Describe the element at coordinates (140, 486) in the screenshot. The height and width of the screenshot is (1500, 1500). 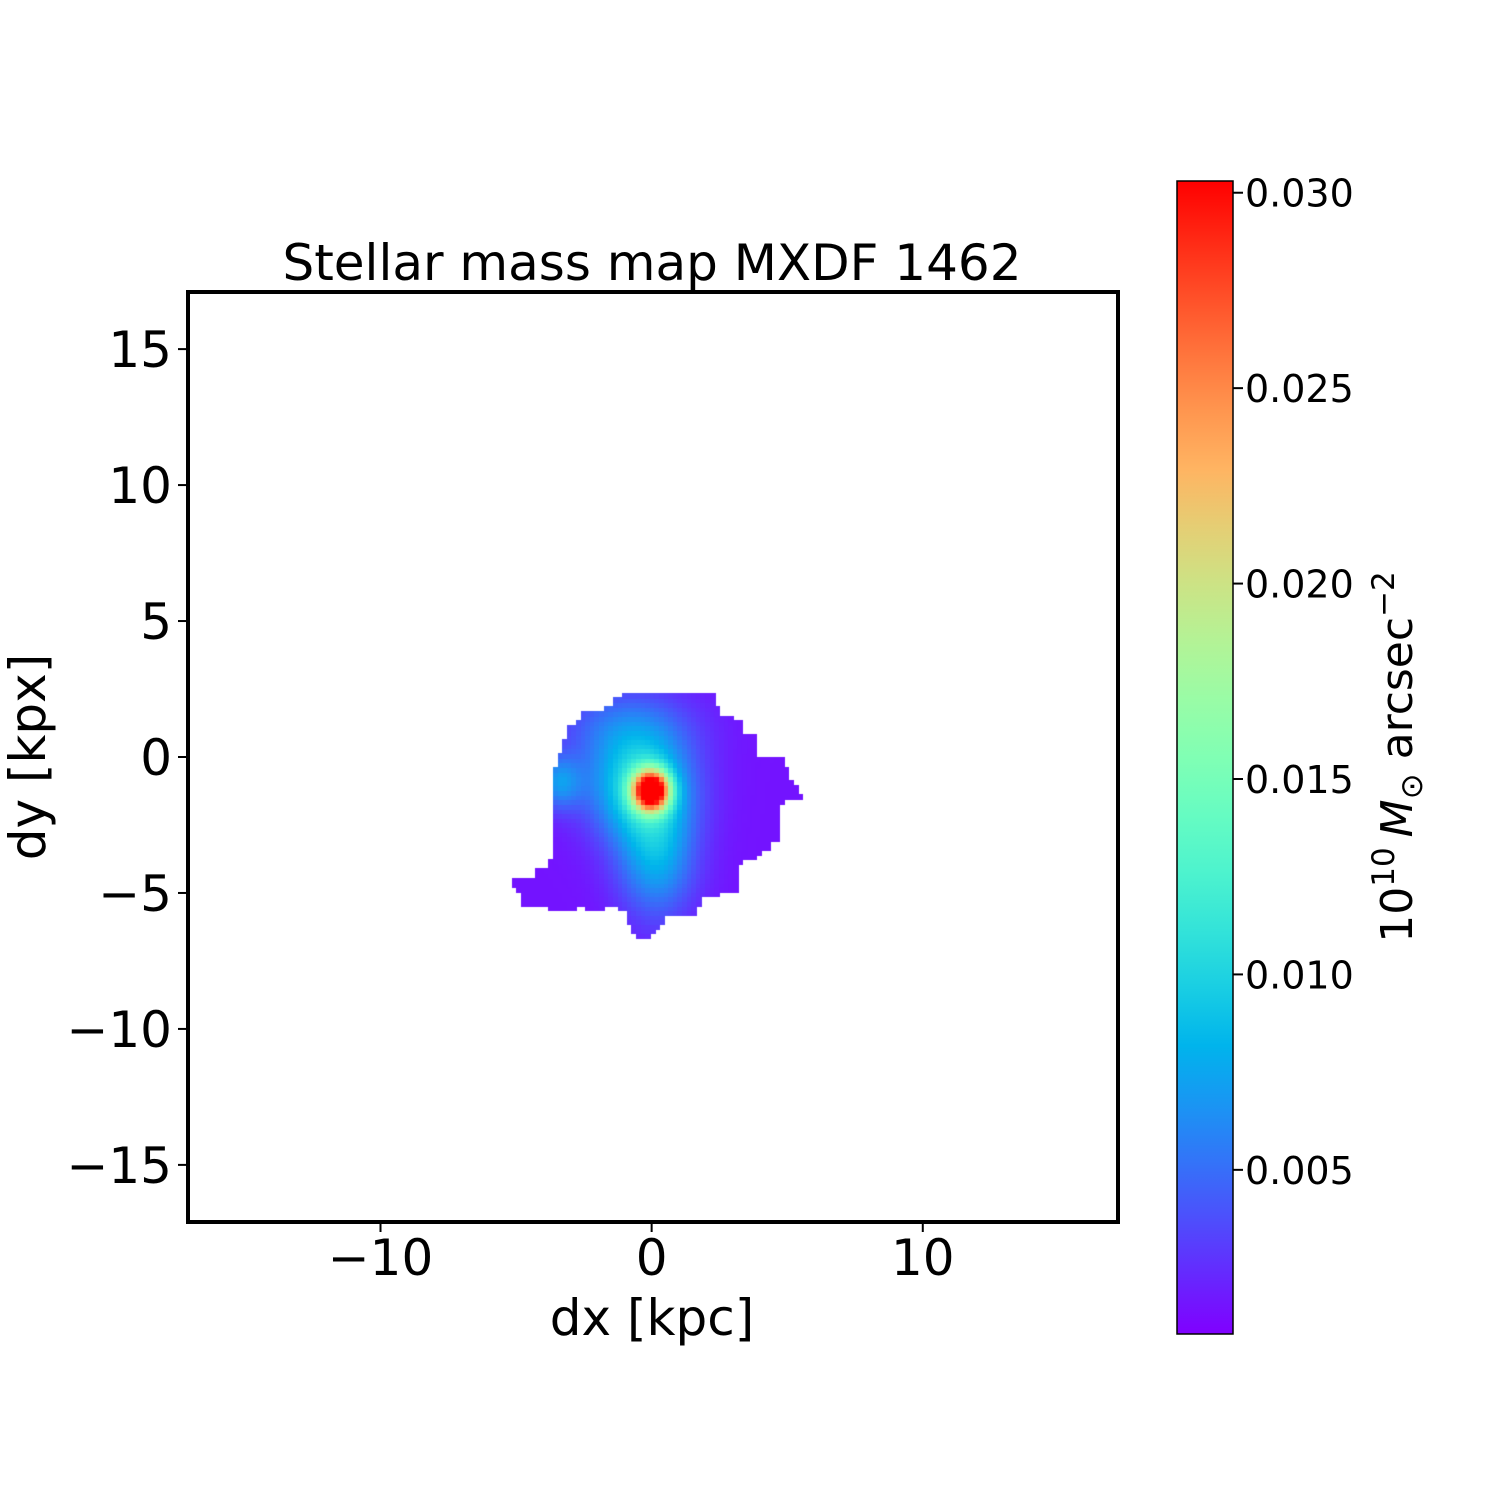
I see `y-tick-label: 10` at that location.